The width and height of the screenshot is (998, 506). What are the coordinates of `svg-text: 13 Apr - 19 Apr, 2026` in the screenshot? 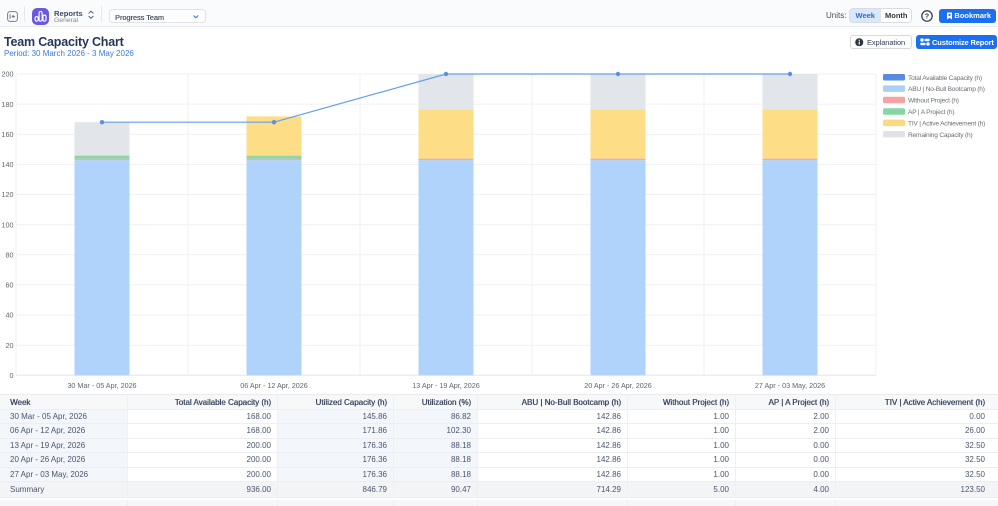 It's located at (446, 385).